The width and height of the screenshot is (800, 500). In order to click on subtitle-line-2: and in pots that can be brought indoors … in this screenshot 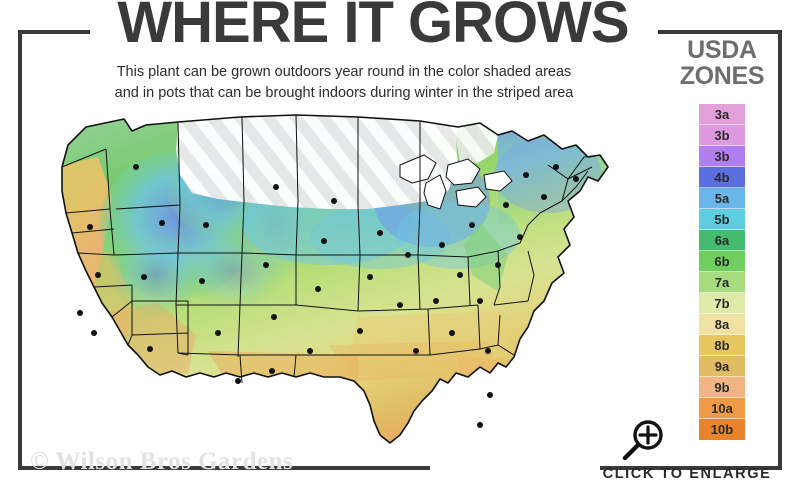, I will do `click(344, 93)`.